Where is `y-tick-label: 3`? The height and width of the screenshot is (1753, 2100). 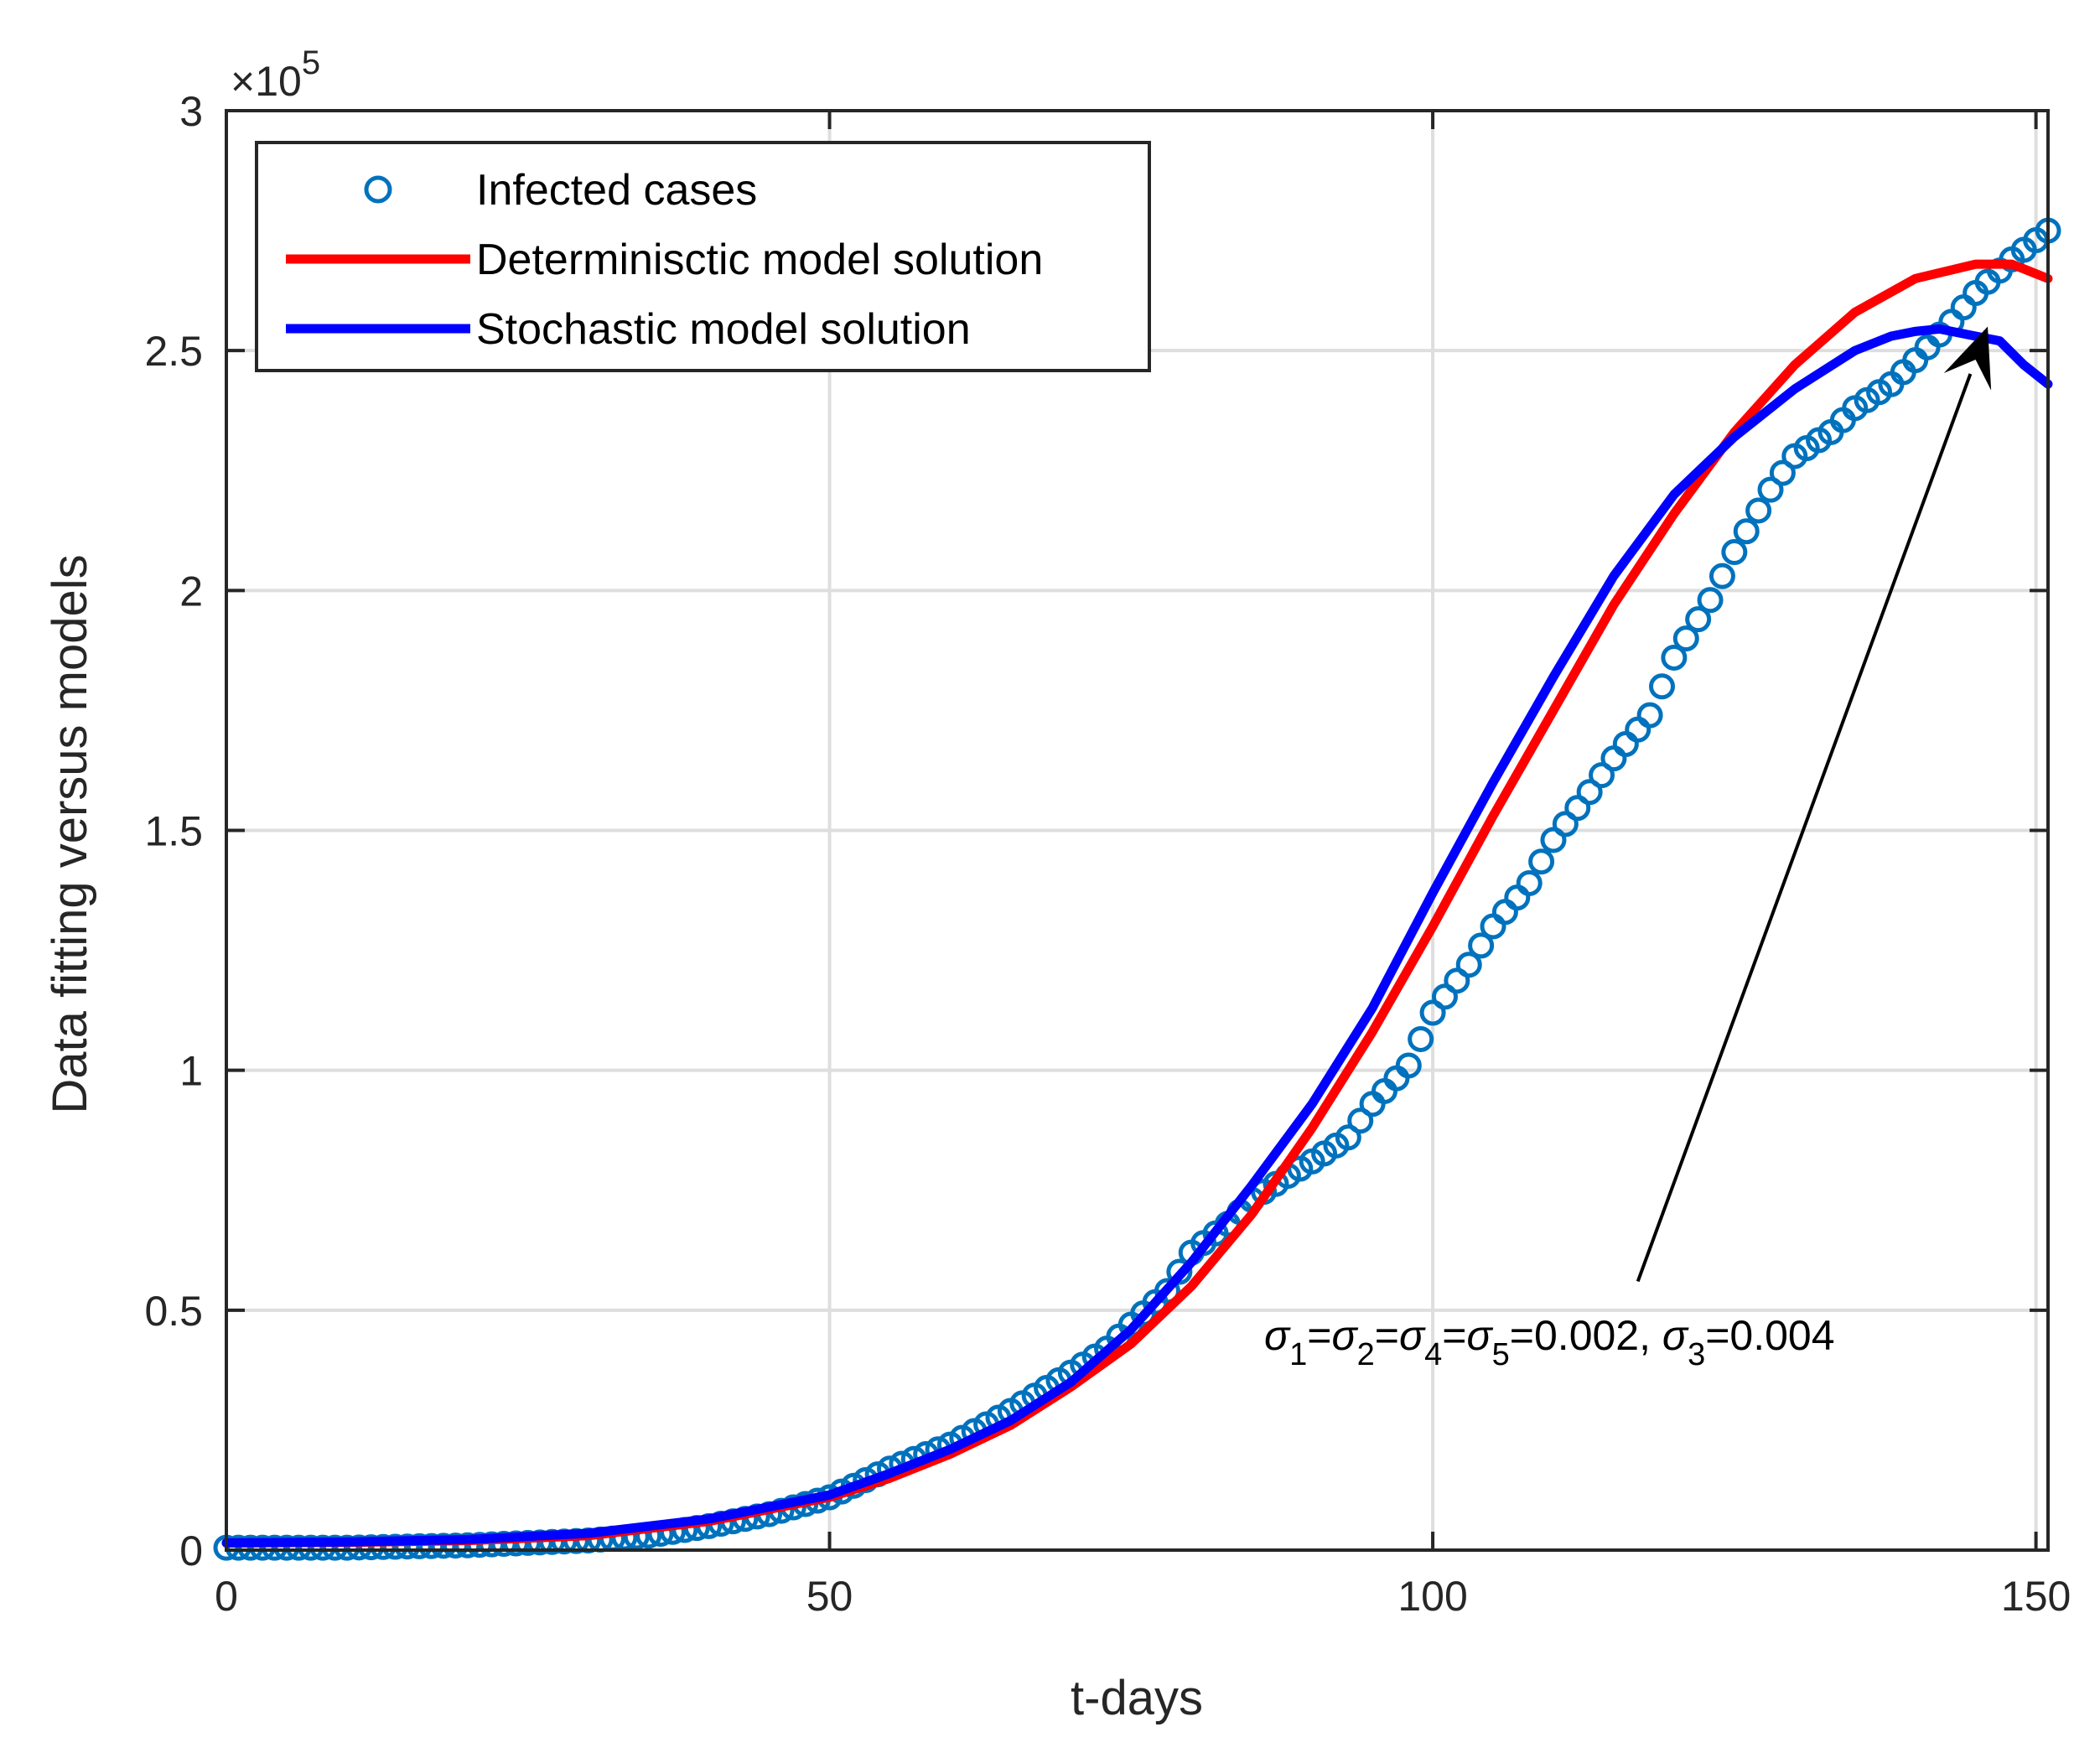 y-tick-label: 3 is located at coordinates (191, 111).